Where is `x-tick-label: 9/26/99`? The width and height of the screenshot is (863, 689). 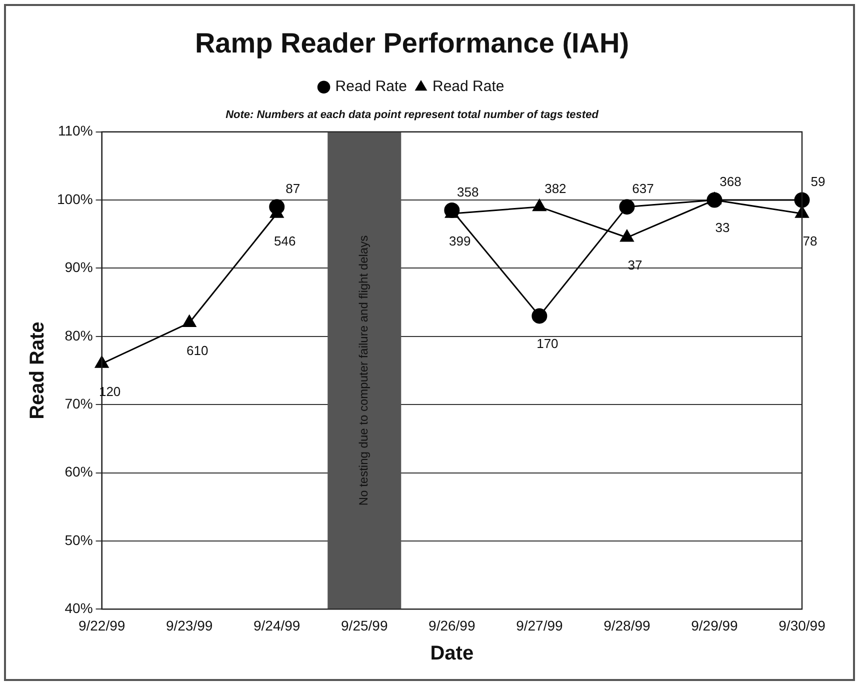
x-tick-label: 9/26/99 is located at coordinates (452, 625).